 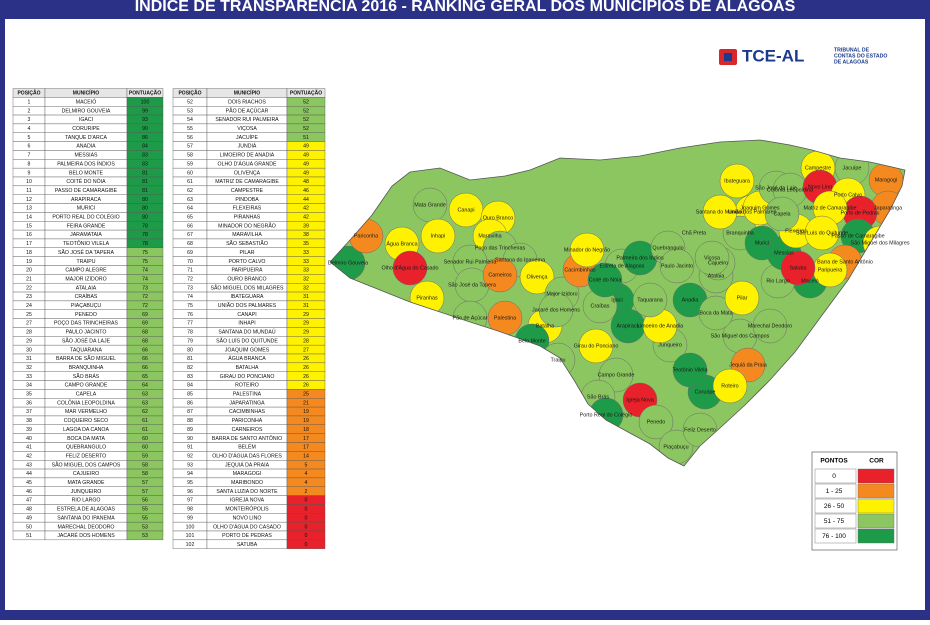 I want to click on municipality: SÃO MIGUEL DOS MILAGRES, so click(x=247, y=287).